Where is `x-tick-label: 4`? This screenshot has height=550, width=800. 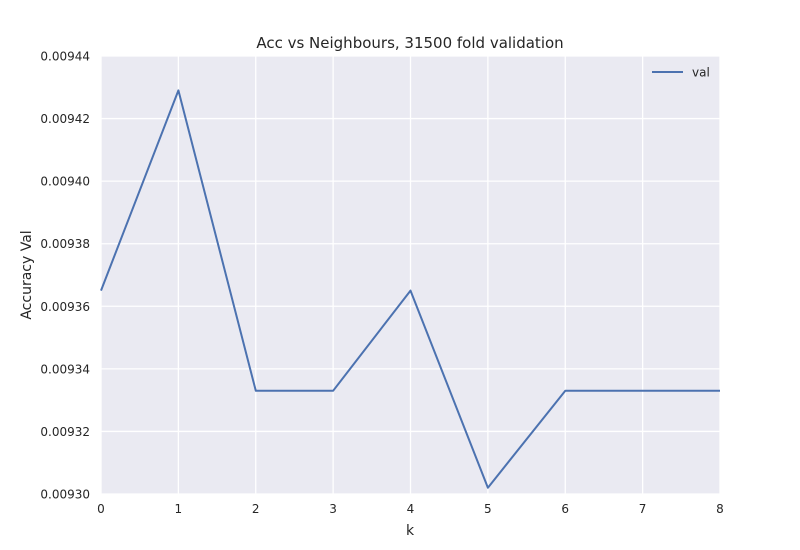
x-tick-label: 4 is located at coordinates (411, 509).